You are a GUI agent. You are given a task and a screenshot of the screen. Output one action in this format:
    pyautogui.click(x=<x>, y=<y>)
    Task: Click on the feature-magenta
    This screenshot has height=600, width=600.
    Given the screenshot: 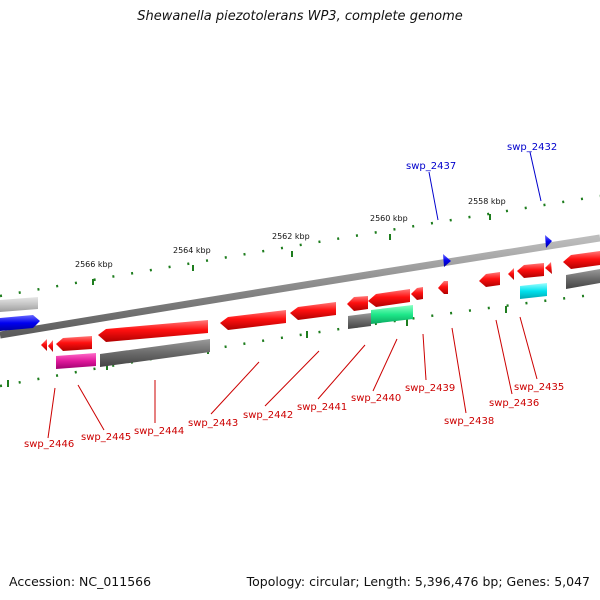 What is the action you would take?
    pyautogui.click(x=76, y=361)
    